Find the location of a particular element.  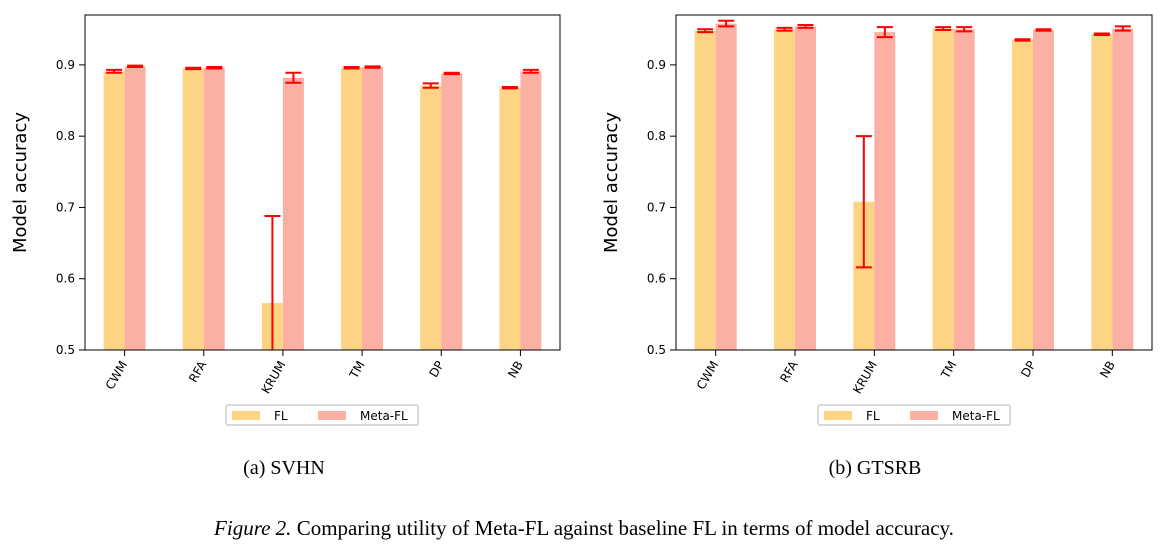

bar-fl-krum is located at coordinates (864, 275).